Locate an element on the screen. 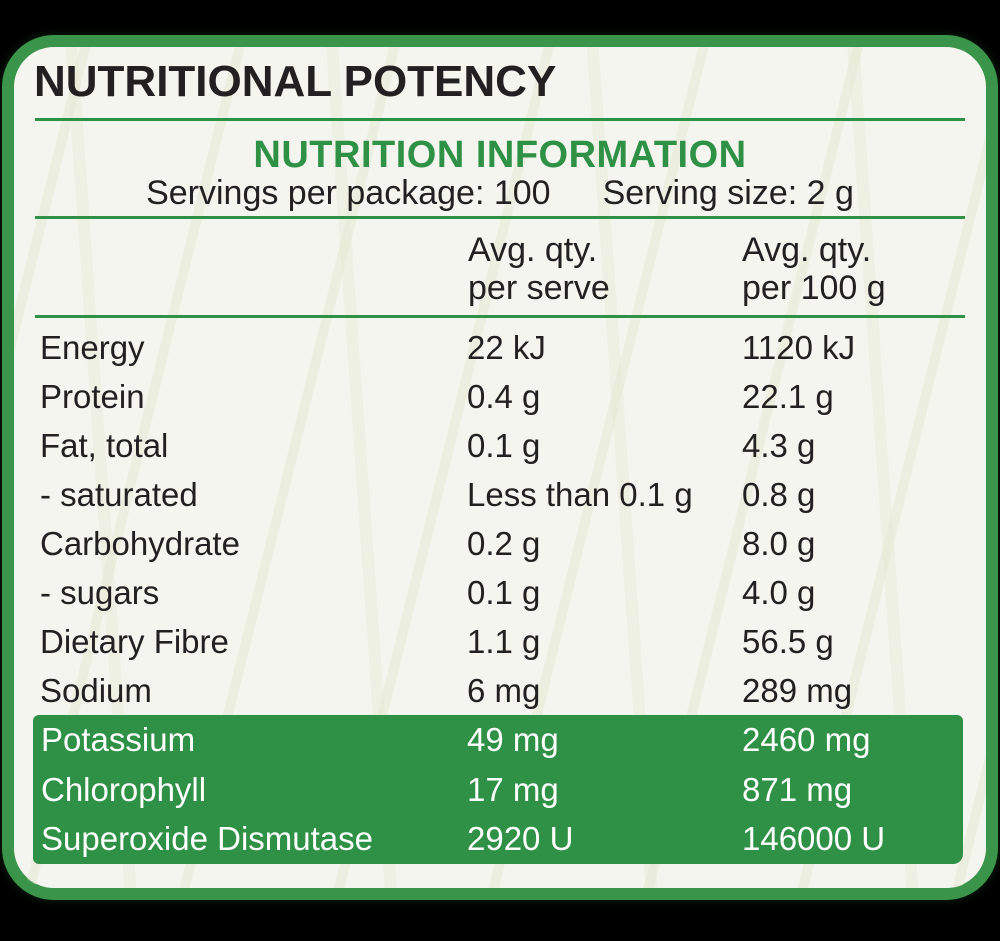 This screenshot has width=1000, height=941. serving-size: Serving size: 2 g is located at coordinates (728, 193).